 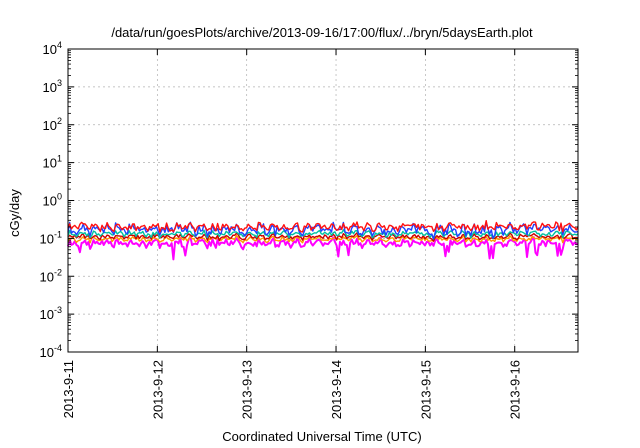 What do you see at coordinates (52, 200) in the screenshot?
I see `y-tick-label: 10⁰` at bounding box center [52, 200].